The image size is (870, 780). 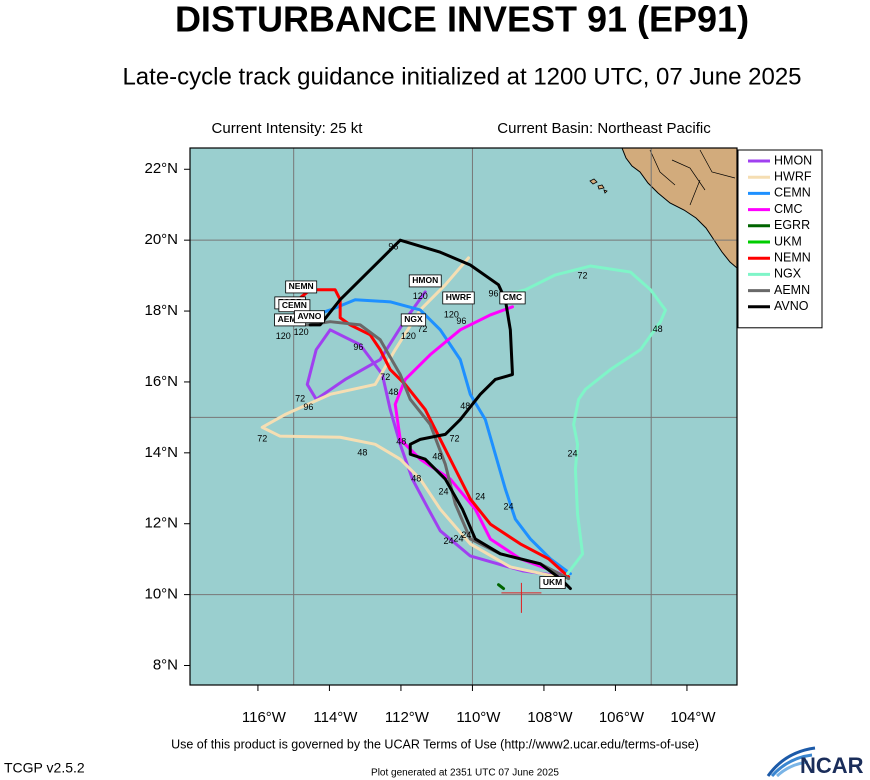 I want to click on legend-label: HWRF, so click(x=793, y=176).